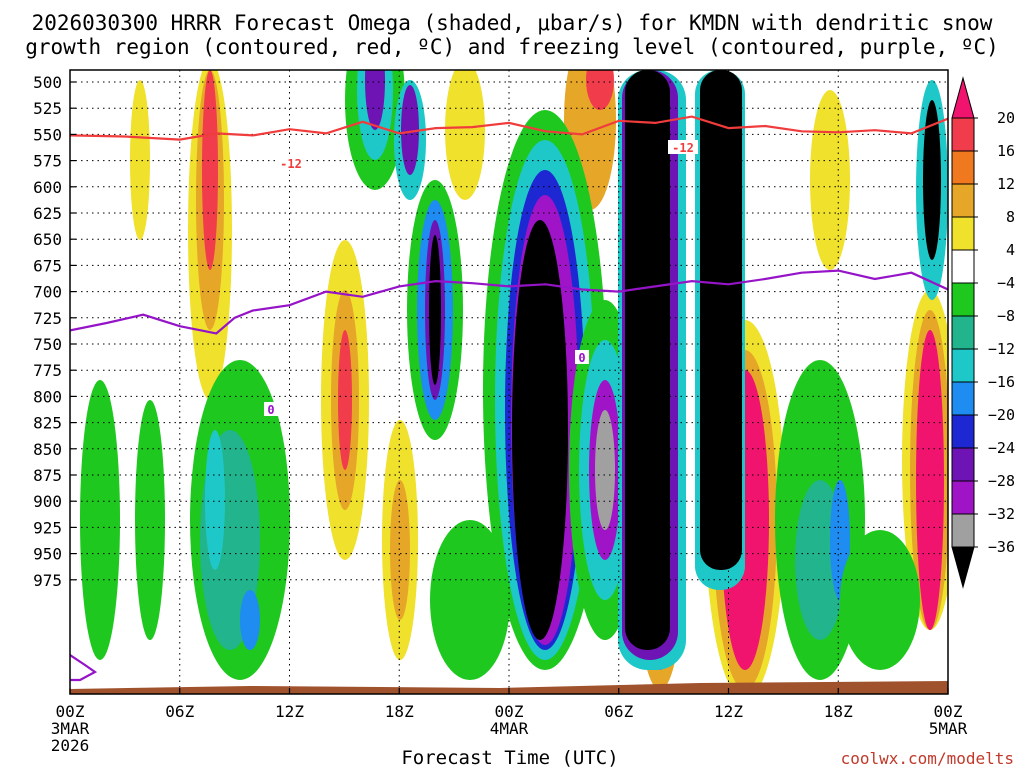 The width and height of the screenshot is (1024, 768). I want to click on colorbar-bottom-arrow, so click(963, 567).